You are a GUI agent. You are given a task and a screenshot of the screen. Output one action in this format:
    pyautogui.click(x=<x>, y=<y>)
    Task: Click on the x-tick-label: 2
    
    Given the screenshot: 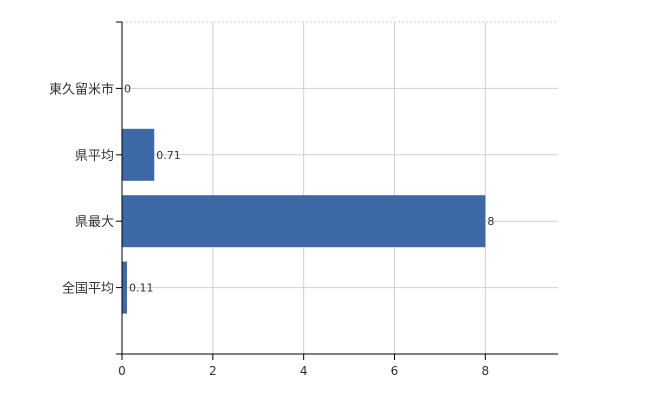 What is the action you would take?
    pyautogui.click(x=213, y=371)
    